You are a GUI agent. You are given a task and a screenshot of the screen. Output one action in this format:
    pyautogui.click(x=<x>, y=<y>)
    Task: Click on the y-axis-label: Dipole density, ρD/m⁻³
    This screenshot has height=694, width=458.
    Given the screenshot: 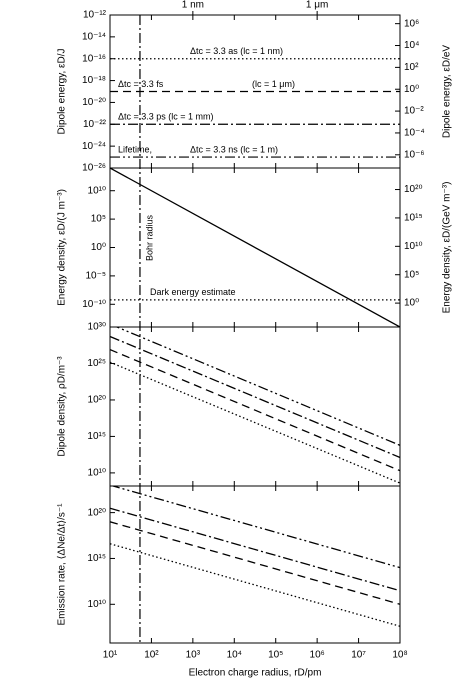 What is the action you would take?
    pyautogui.click(x=62, y=406)
    